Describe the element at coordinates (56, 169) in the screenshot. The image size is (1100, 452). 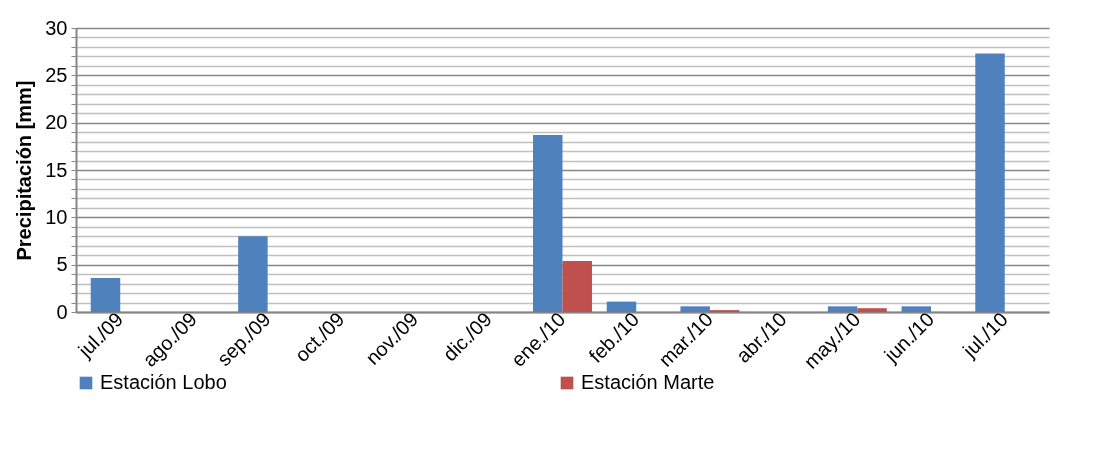
I see `y-tick-label: 15` at that location.